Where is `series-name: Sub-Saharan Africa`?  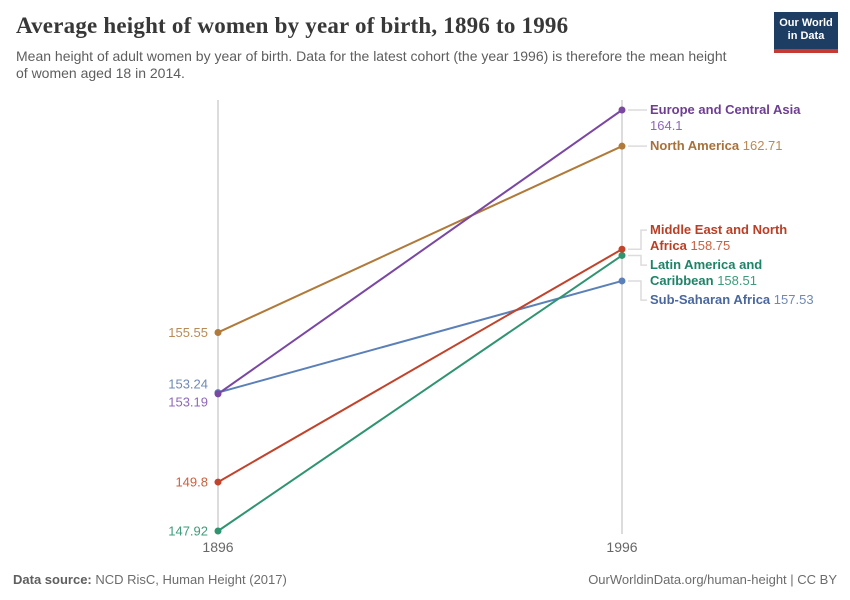
series-name: Sub-Saharan Africa is located at coordinates (710, 300).